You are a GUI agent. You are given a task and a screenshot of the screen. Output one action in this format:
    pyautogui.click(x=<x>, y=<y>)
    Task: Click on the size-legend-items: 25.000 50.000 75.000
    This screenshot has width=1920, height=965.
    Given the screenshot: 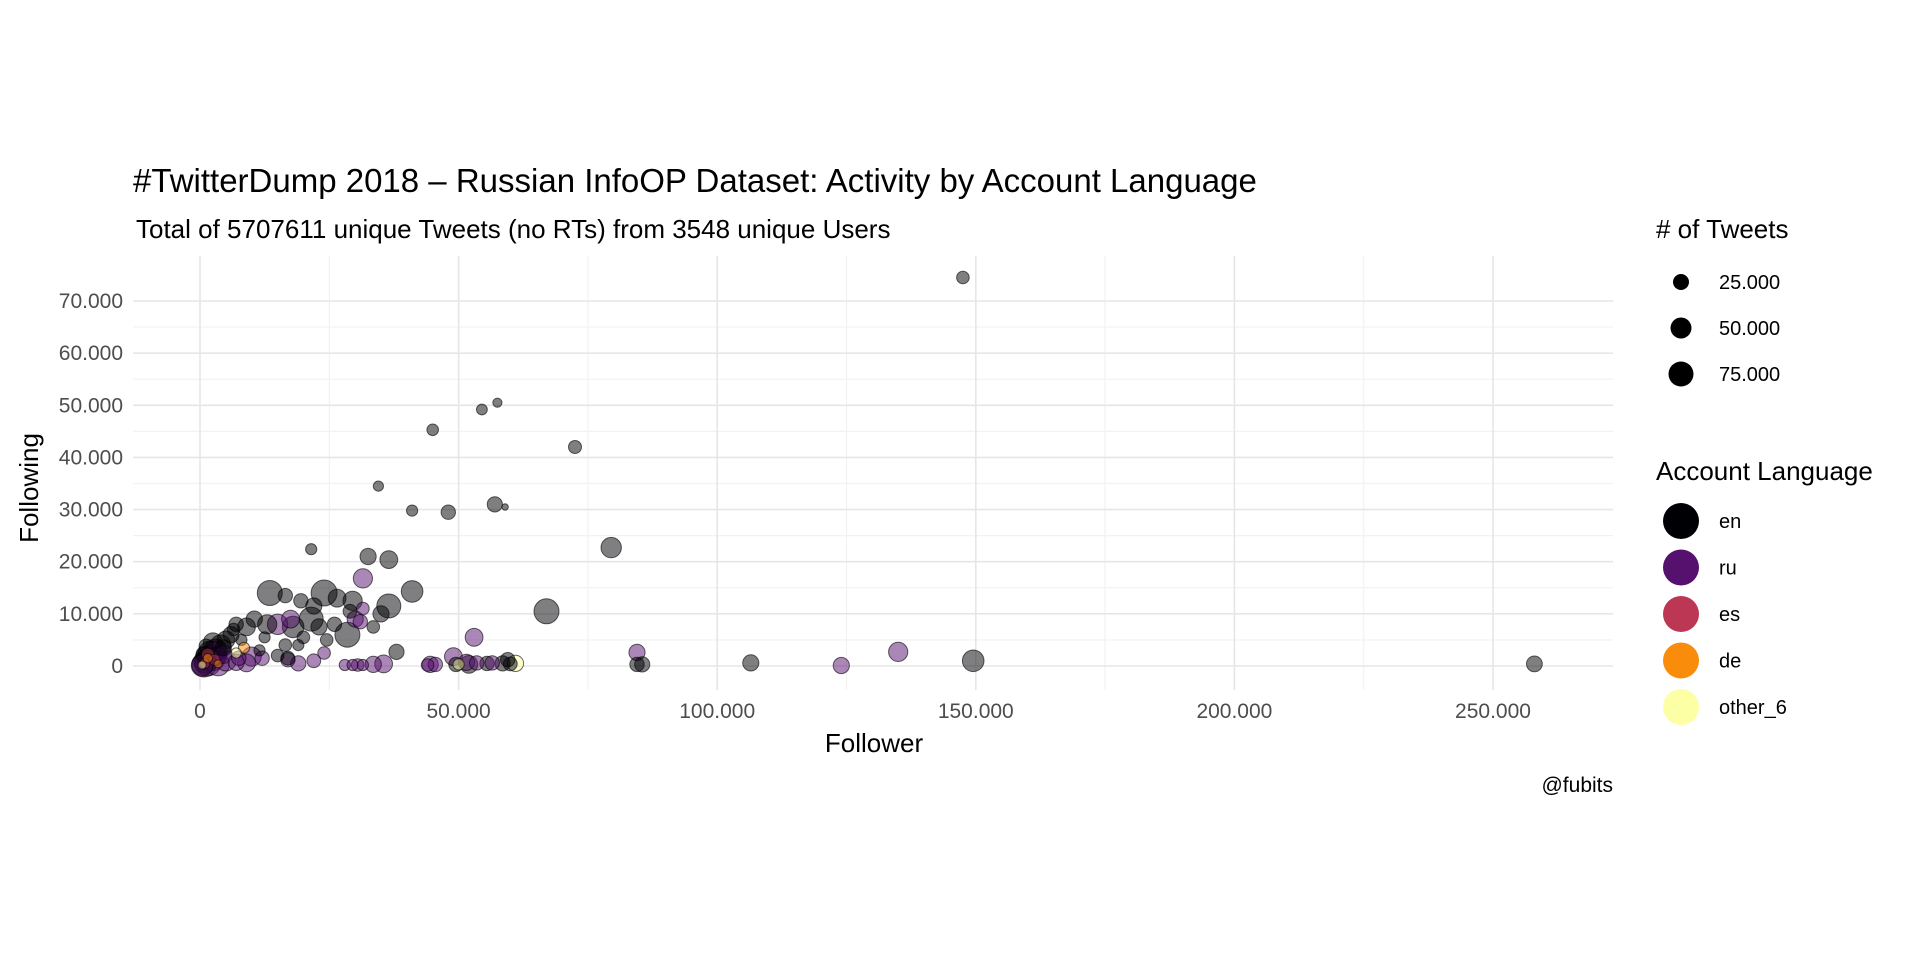 What is the action you would take?
    pyautogui.click(x=1724, y=329)
    